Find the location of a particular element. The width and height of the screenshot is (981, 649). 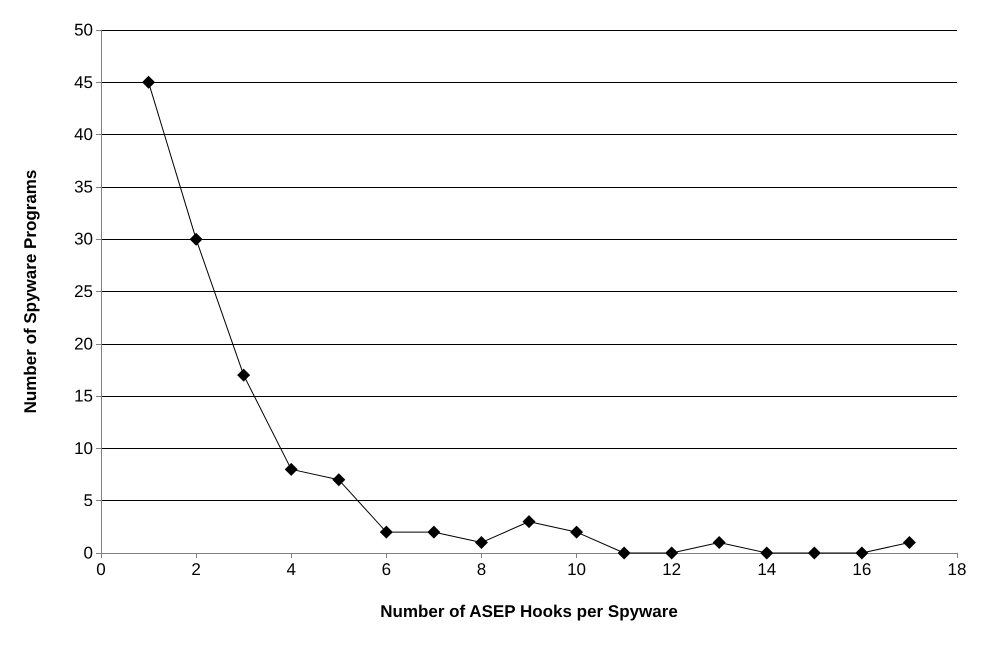

x-tick-label: 8 is located at coordinates (481, 569).